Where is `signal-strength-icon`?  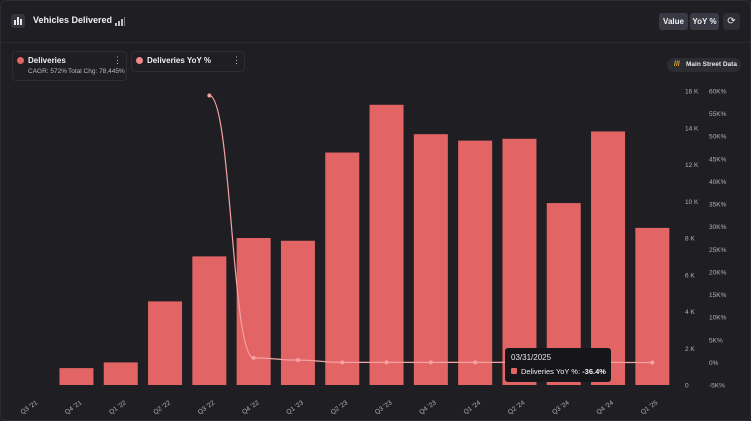 signal-strength-icon is located at coordinates (120, 21).